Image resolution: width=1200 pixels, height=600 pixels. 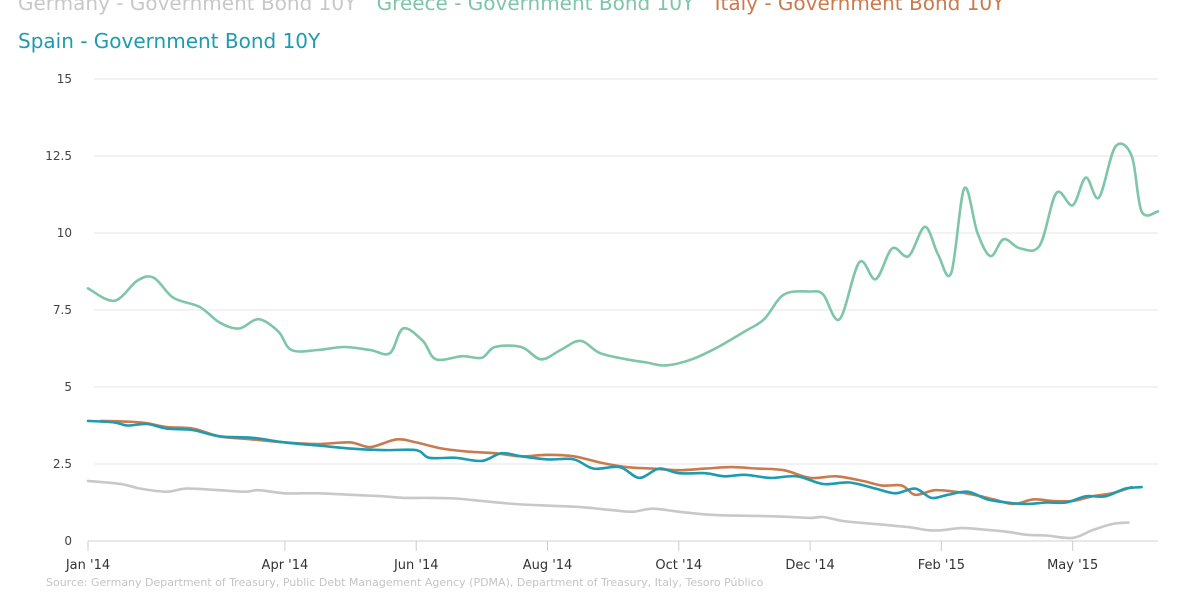 What do you see at coordinates (68, 541) in the screenshot?
I see `y-tick-label: 0` at bounding box center [68, 541].